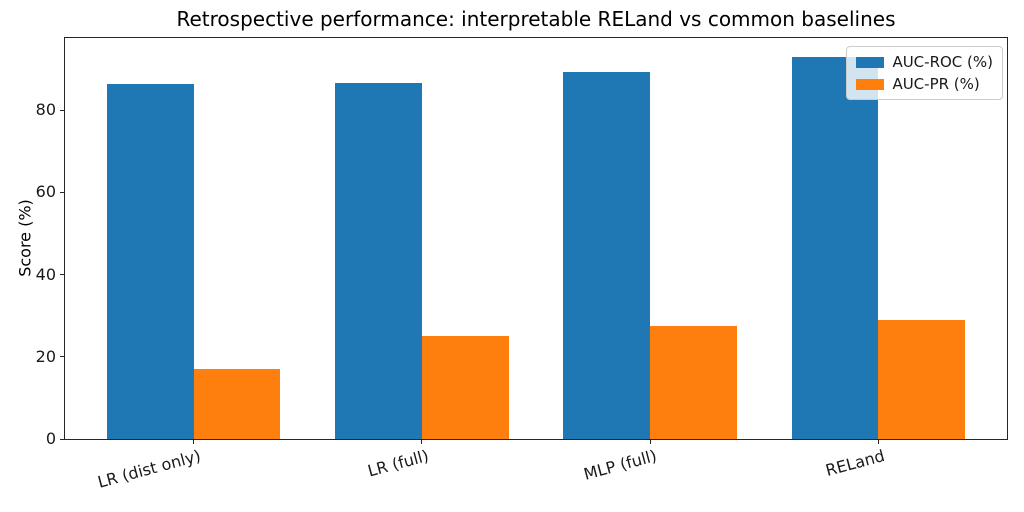 This screenshot has height=512, width=1024. Describe the element at coordinates (50, 438) in the screenshot. I see `y-tick-label: 0` at that location.